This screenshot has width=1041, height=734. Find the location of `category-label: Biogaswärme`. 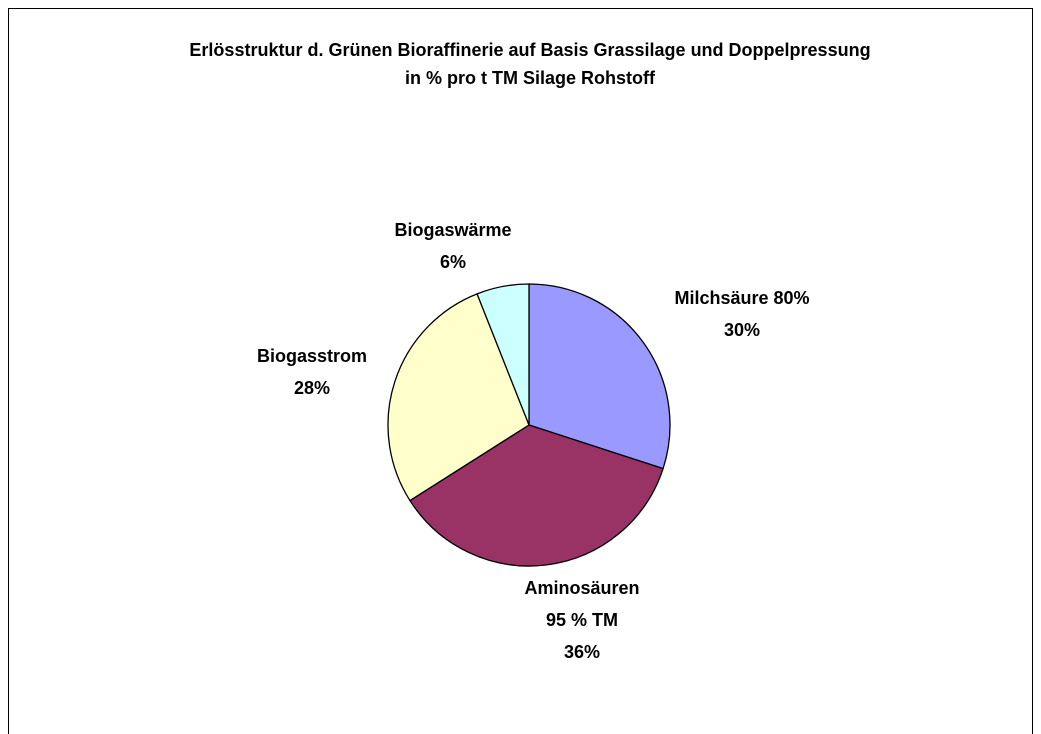

category-label: Biogaswärme is located at coordinates (453, 230).